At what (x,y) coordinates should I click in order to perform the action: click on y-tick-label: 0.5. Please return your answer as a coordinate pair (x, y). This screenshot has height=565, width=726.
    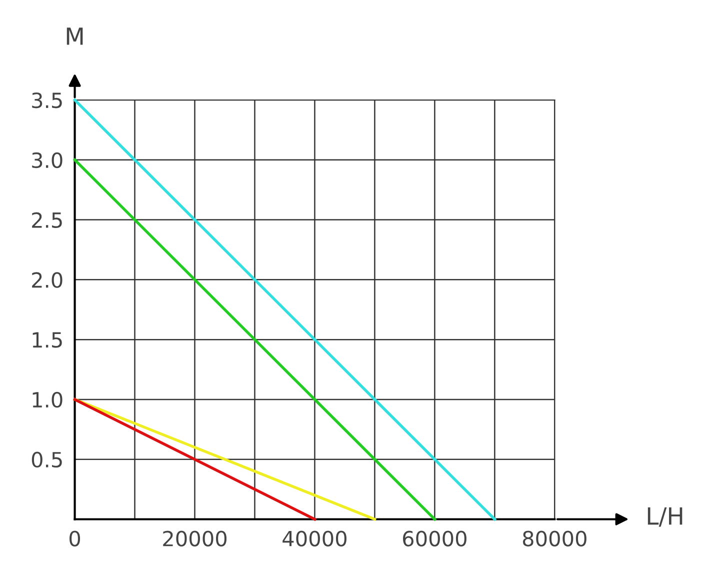
    Looking at the image, I should click on (47, 460).